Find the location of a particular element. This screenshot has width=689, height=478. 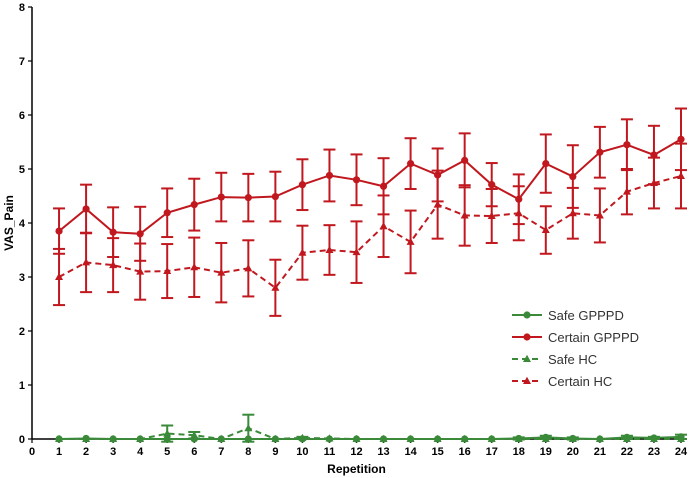

series-safe-gpppd is located at coordinates (371, 438).